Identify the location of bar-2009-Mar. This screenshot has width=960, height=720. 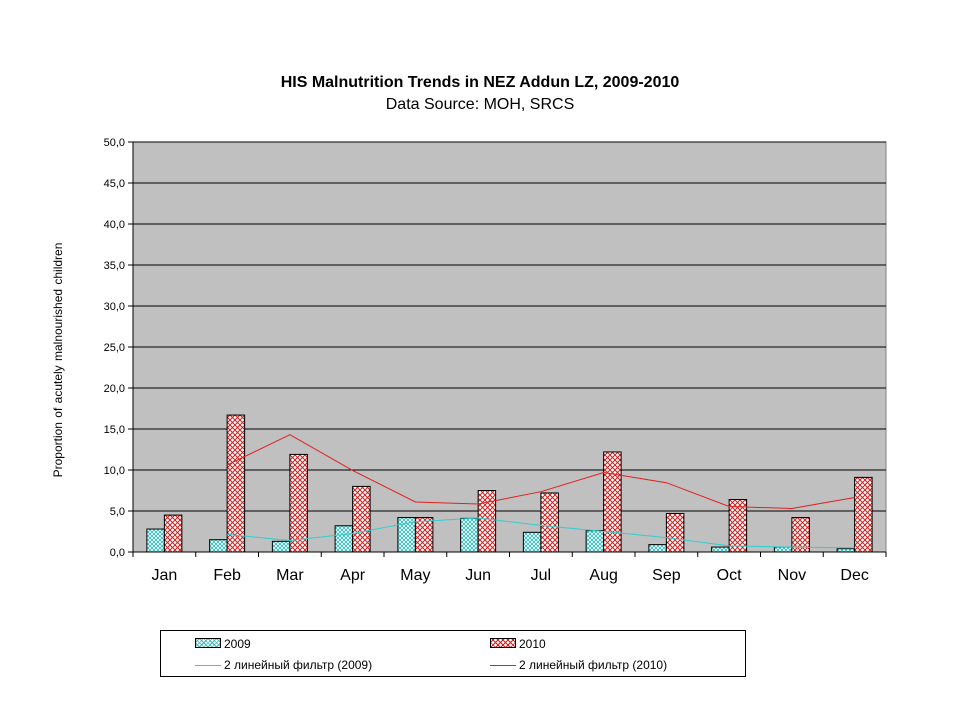
(281, 546).